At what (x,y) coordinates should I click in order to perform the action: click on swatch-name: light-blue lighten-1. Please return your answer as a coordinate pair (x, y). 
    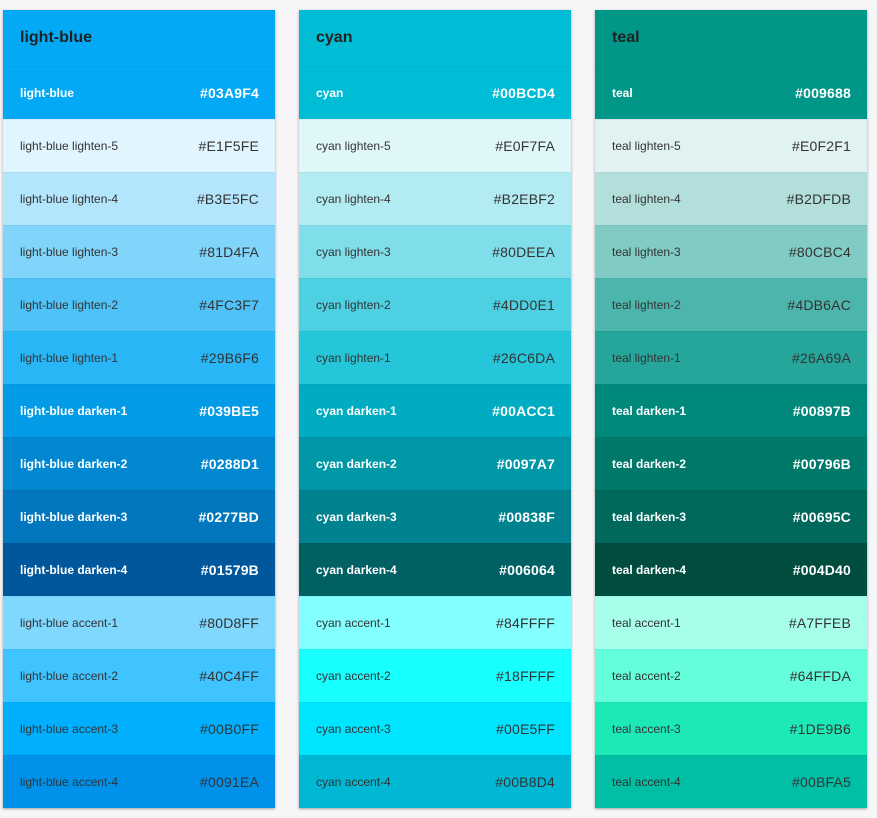
    Looking at the image, I should click on (69, 358).